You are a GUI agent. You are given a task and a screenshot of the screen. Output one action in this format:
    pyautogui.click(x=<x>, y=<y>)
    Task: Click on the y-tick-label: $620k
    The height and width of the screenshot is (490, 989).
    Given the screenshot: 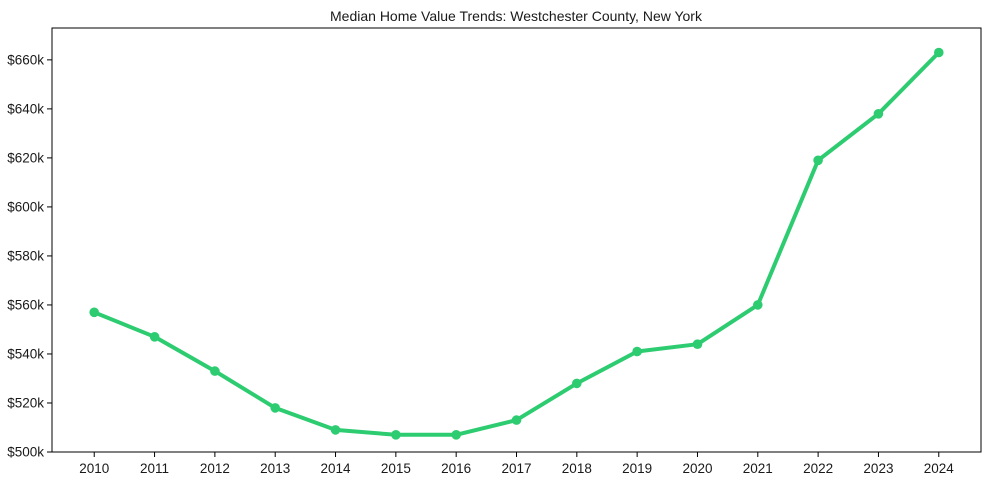 What is the action you would take?
    pyautogui.click(x=25, y=158)
    